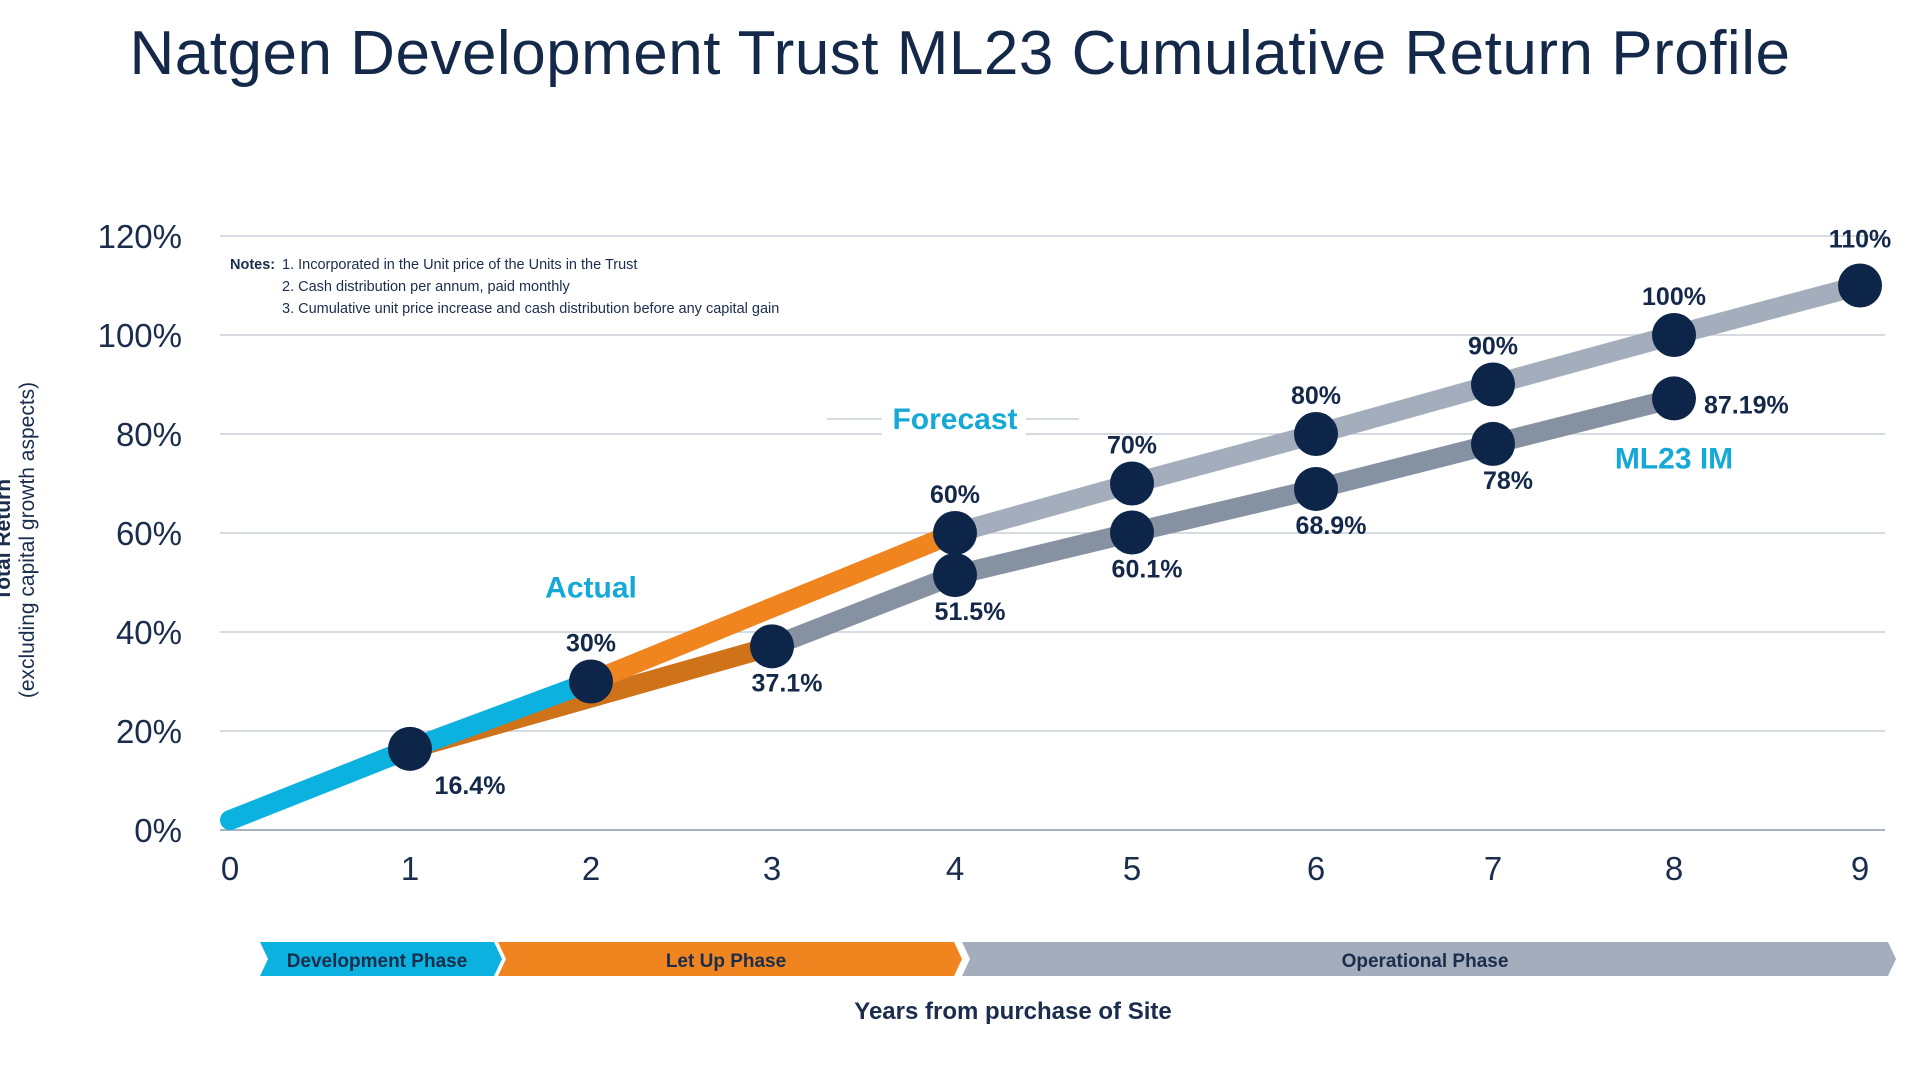 The image size is (1920, 1080). What do you see at coordinates (410, 868) in the screenshot?
I see `x-tick-label: 1` at bounding box center [410, 868].